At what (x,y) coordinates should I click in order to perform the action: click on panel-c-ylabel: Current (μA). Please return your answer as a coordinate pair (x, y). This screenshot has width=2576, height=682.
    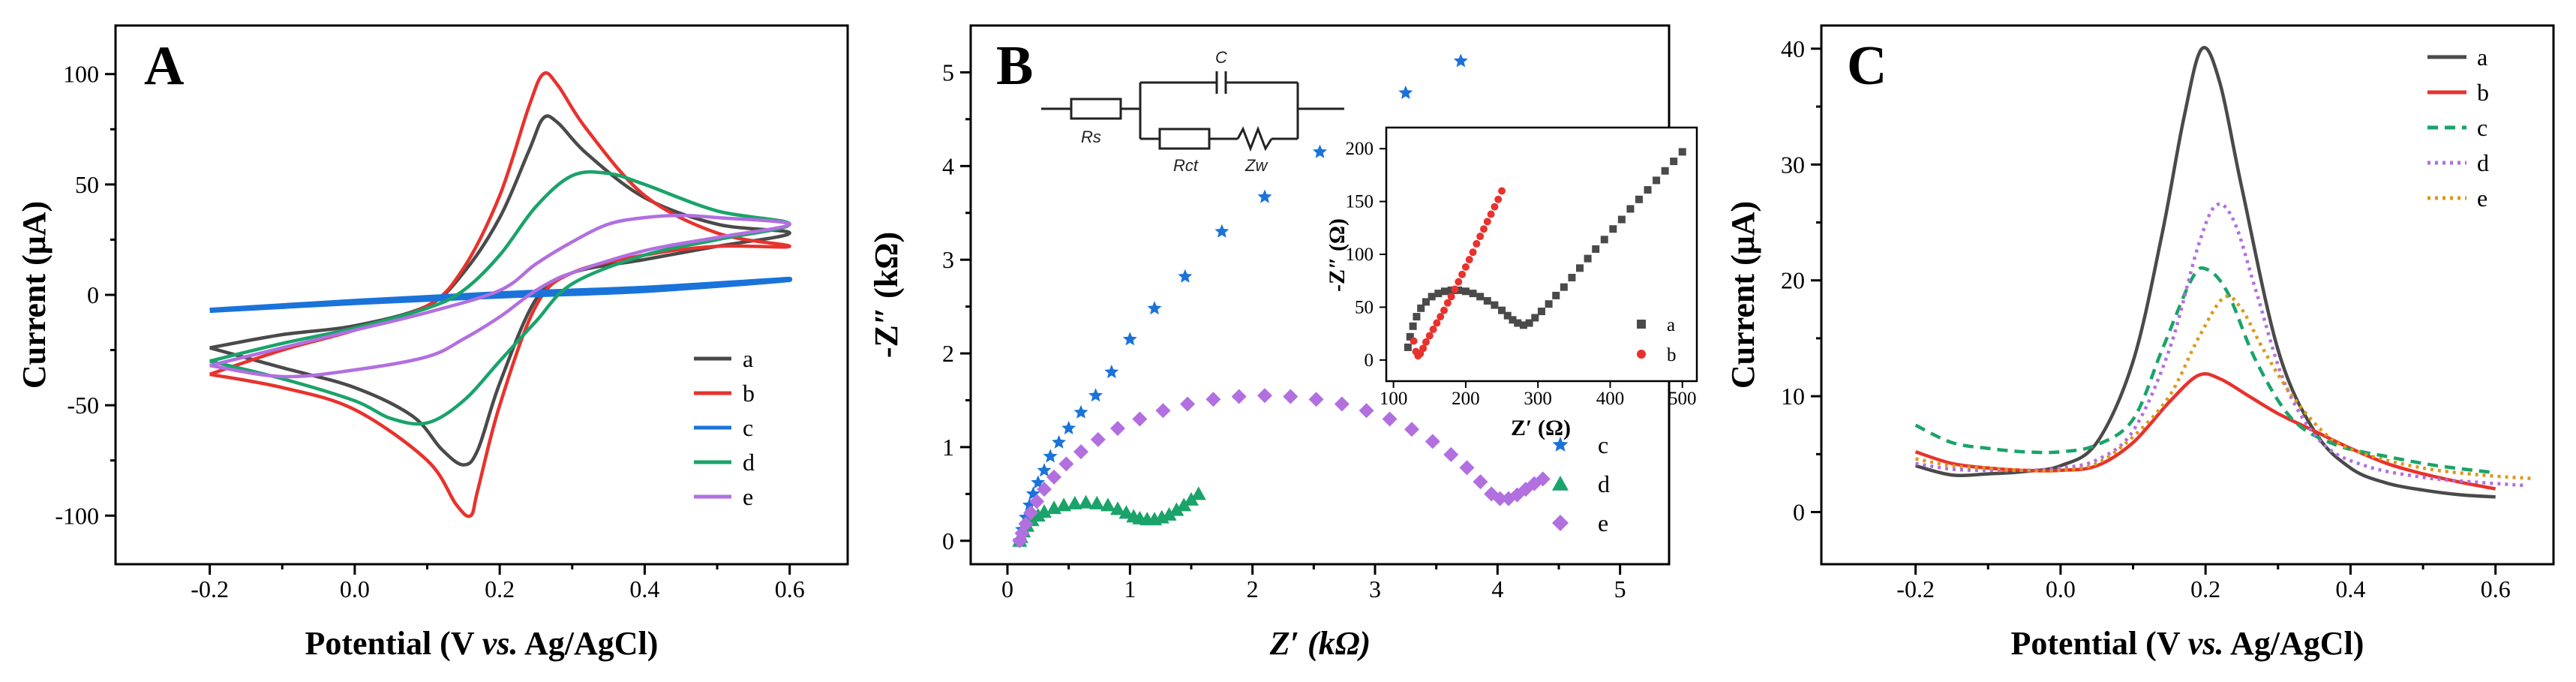
    Looking at the image, I should click on (1743, 295).